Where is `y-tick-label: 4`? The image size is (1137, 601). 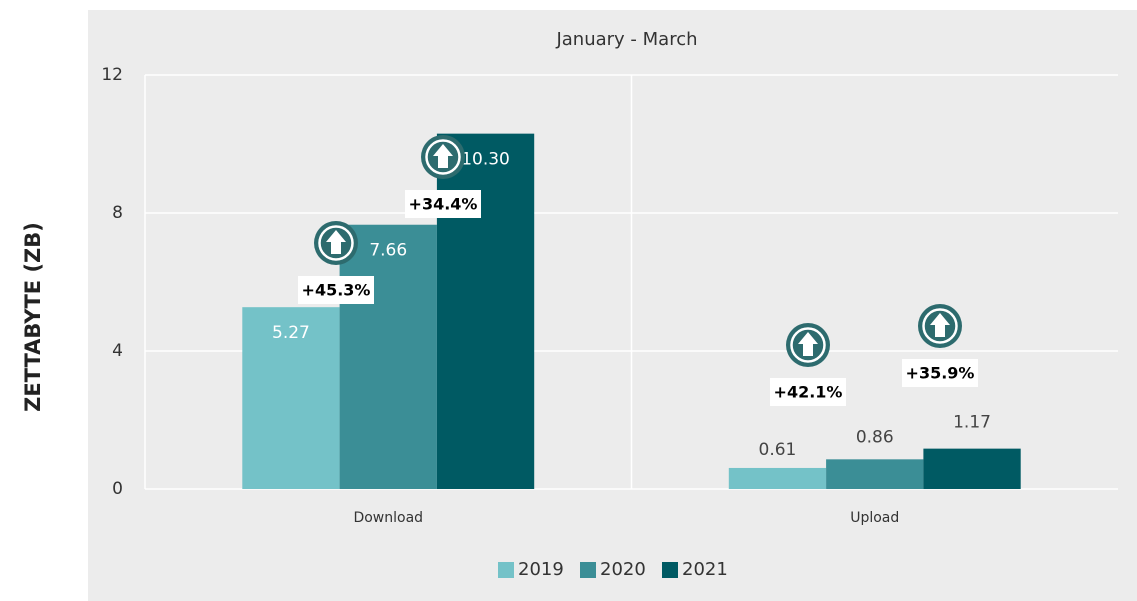 y-tick-label: 4 is located at coordinates (117, 351).